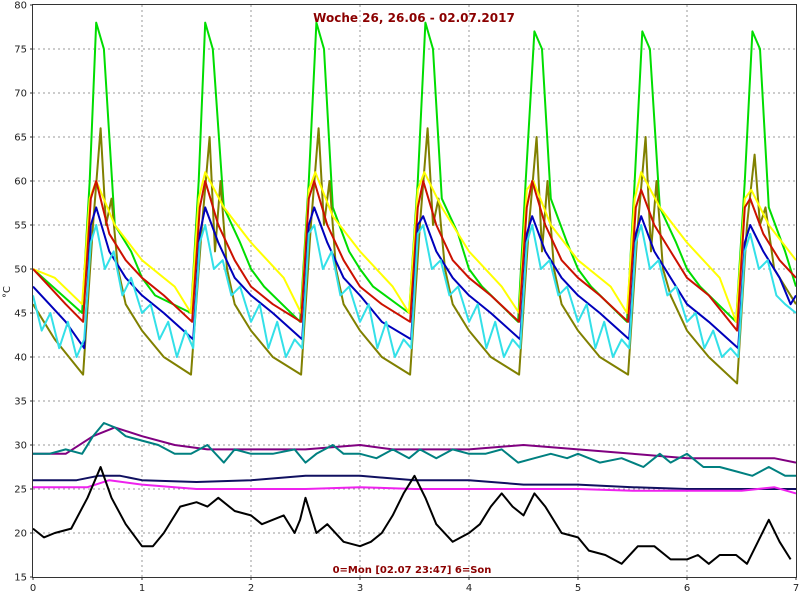  What do you see at coordinates (414, 18) in the screenshot?
I see `chart-title: Woche 26, 26.06 - 02.07.2017` at bounding box center [414, 18].